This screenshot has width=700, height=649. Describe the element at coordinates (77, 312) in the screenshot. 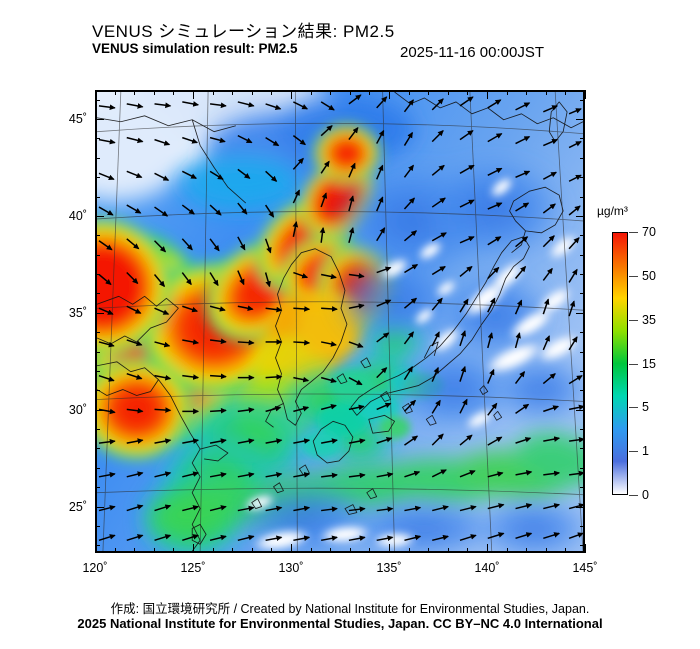

I see `lat-axis-label: 35˚` at that location.